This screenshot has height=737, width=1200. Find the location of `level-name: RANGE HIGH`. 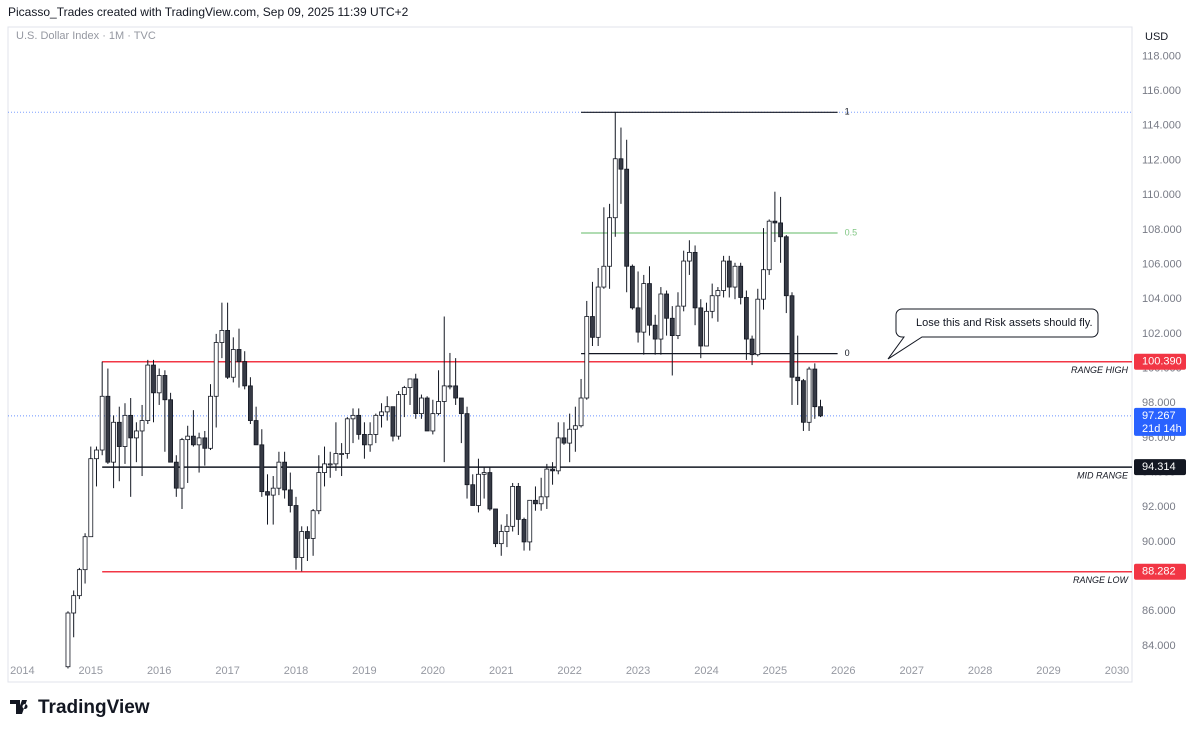

level-name: RANGE HIGH is located at coordinates (1100, 370).